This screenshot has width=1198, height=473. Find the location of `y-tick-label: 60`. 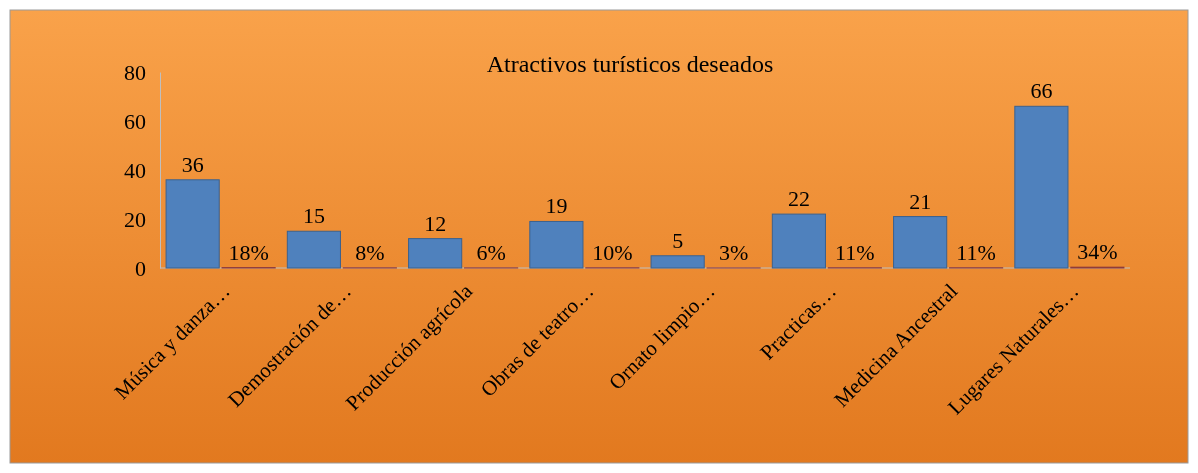

y-tick-label: 60 is located at coordinates (135, 121).